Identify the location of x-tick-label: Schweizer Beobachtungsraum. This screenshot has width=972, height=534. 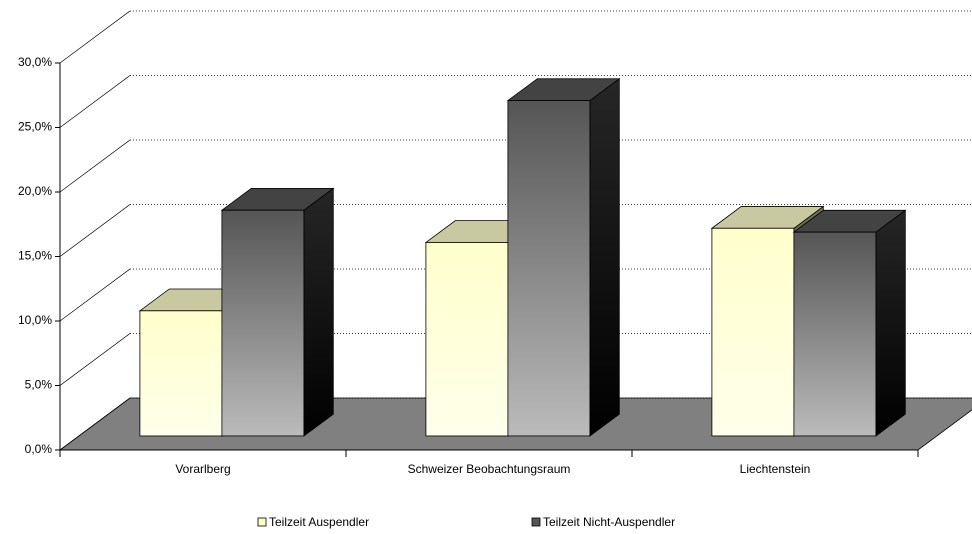
(489, 469).